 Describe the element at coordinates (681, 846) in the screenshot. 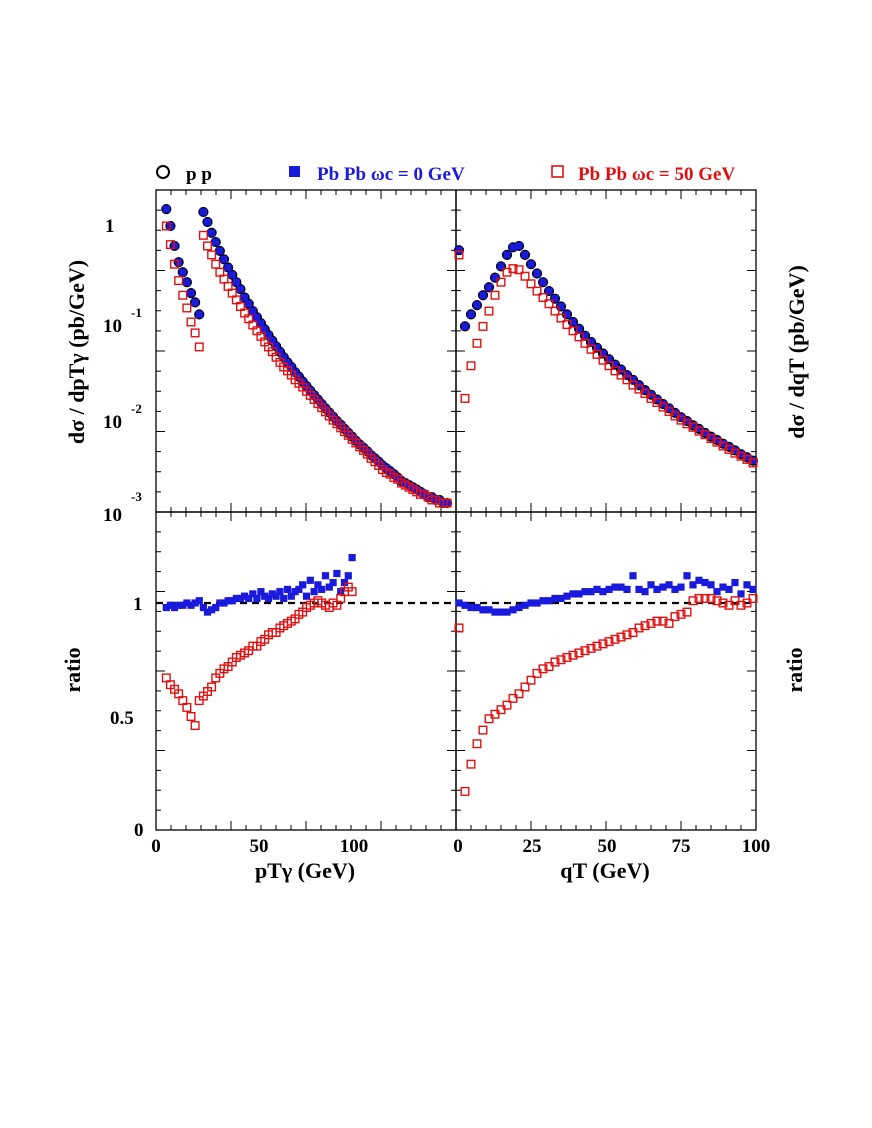

I see `xtick-label-right-75: 75` at that location.